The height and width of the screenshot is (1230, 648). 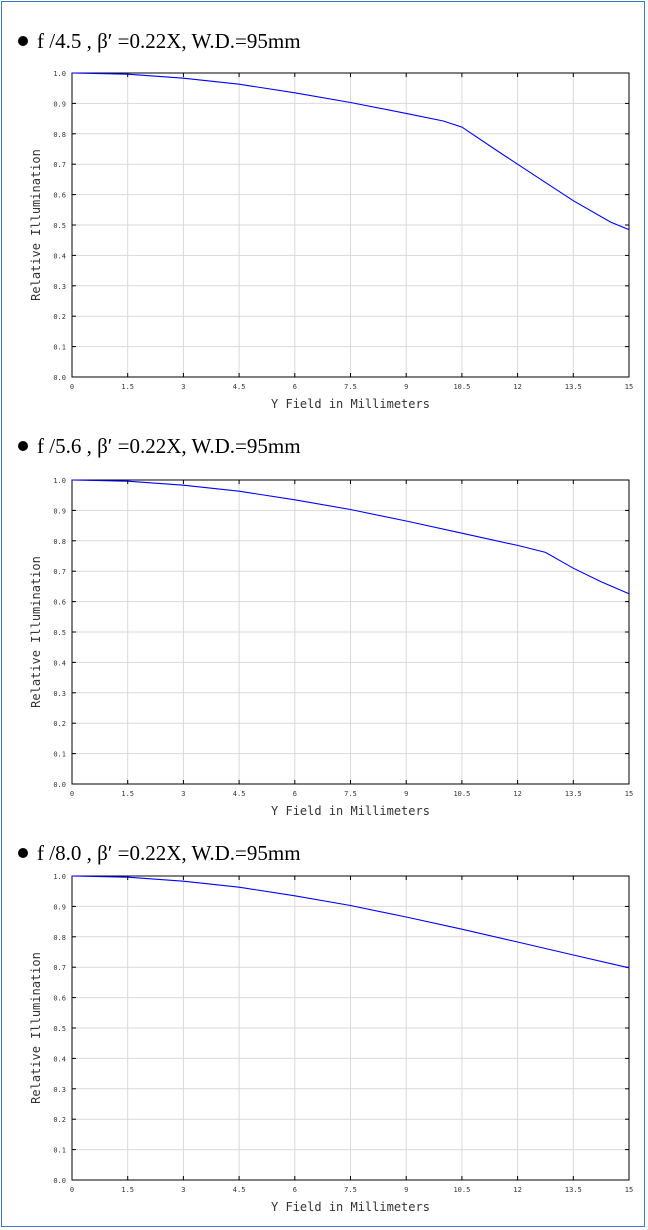 I want to click on chart-title: f /5.6 , β′ =0.22X, W.D.=95mm, so click(x=169, y=445).